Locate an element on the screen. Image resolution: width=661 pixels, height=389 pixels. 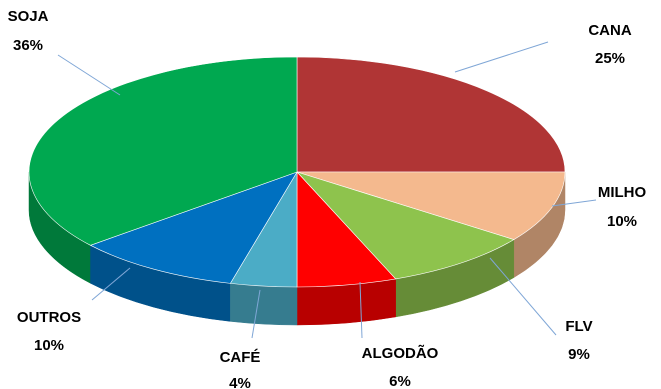
slice-label-cafe-value: 4% is located at coordinates (240, 382).